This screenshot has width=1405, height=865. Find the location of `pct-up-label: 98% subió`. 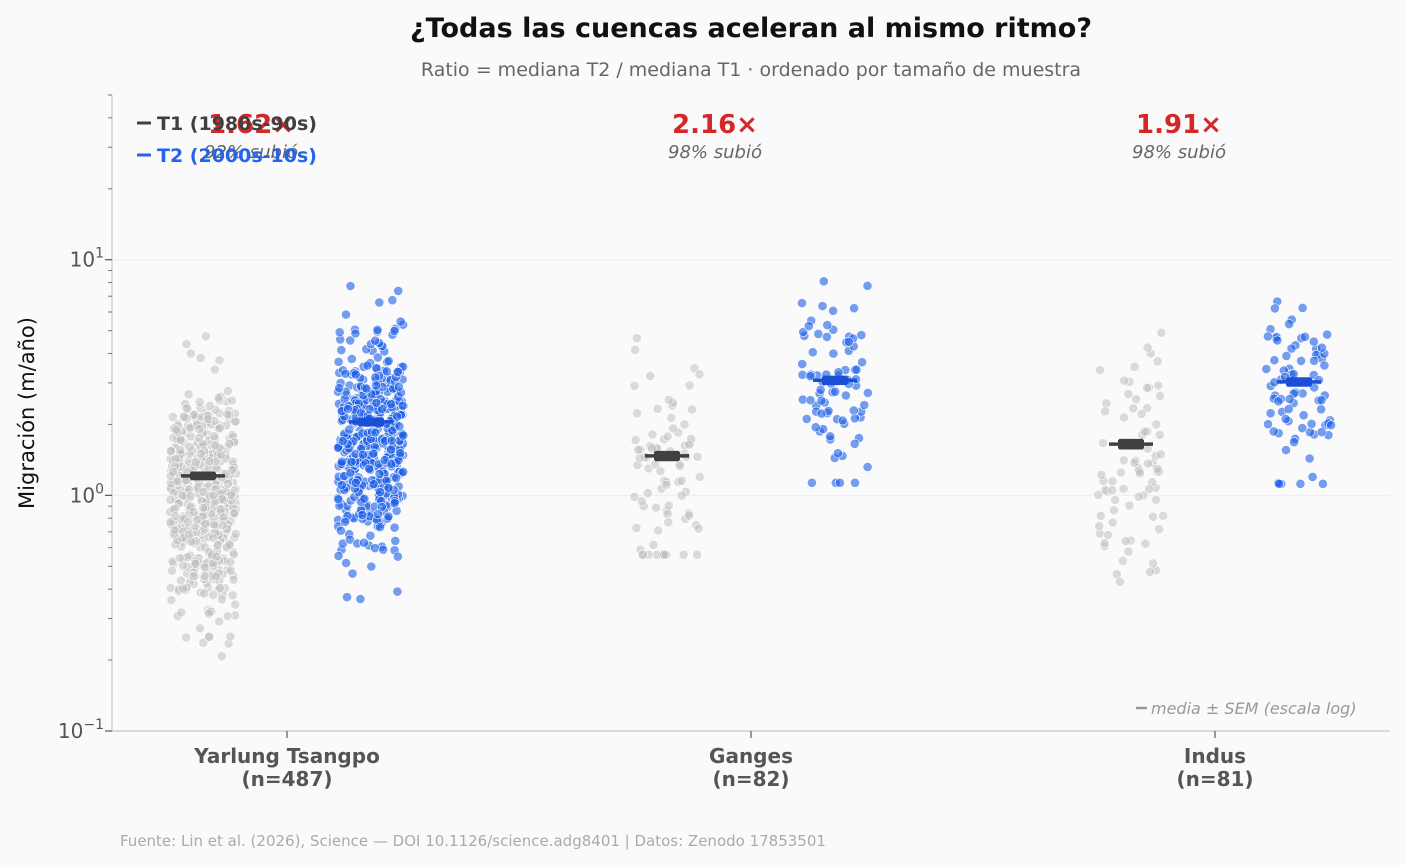

pct-up-label: 98% subió is located at coordinates (1179, 152).